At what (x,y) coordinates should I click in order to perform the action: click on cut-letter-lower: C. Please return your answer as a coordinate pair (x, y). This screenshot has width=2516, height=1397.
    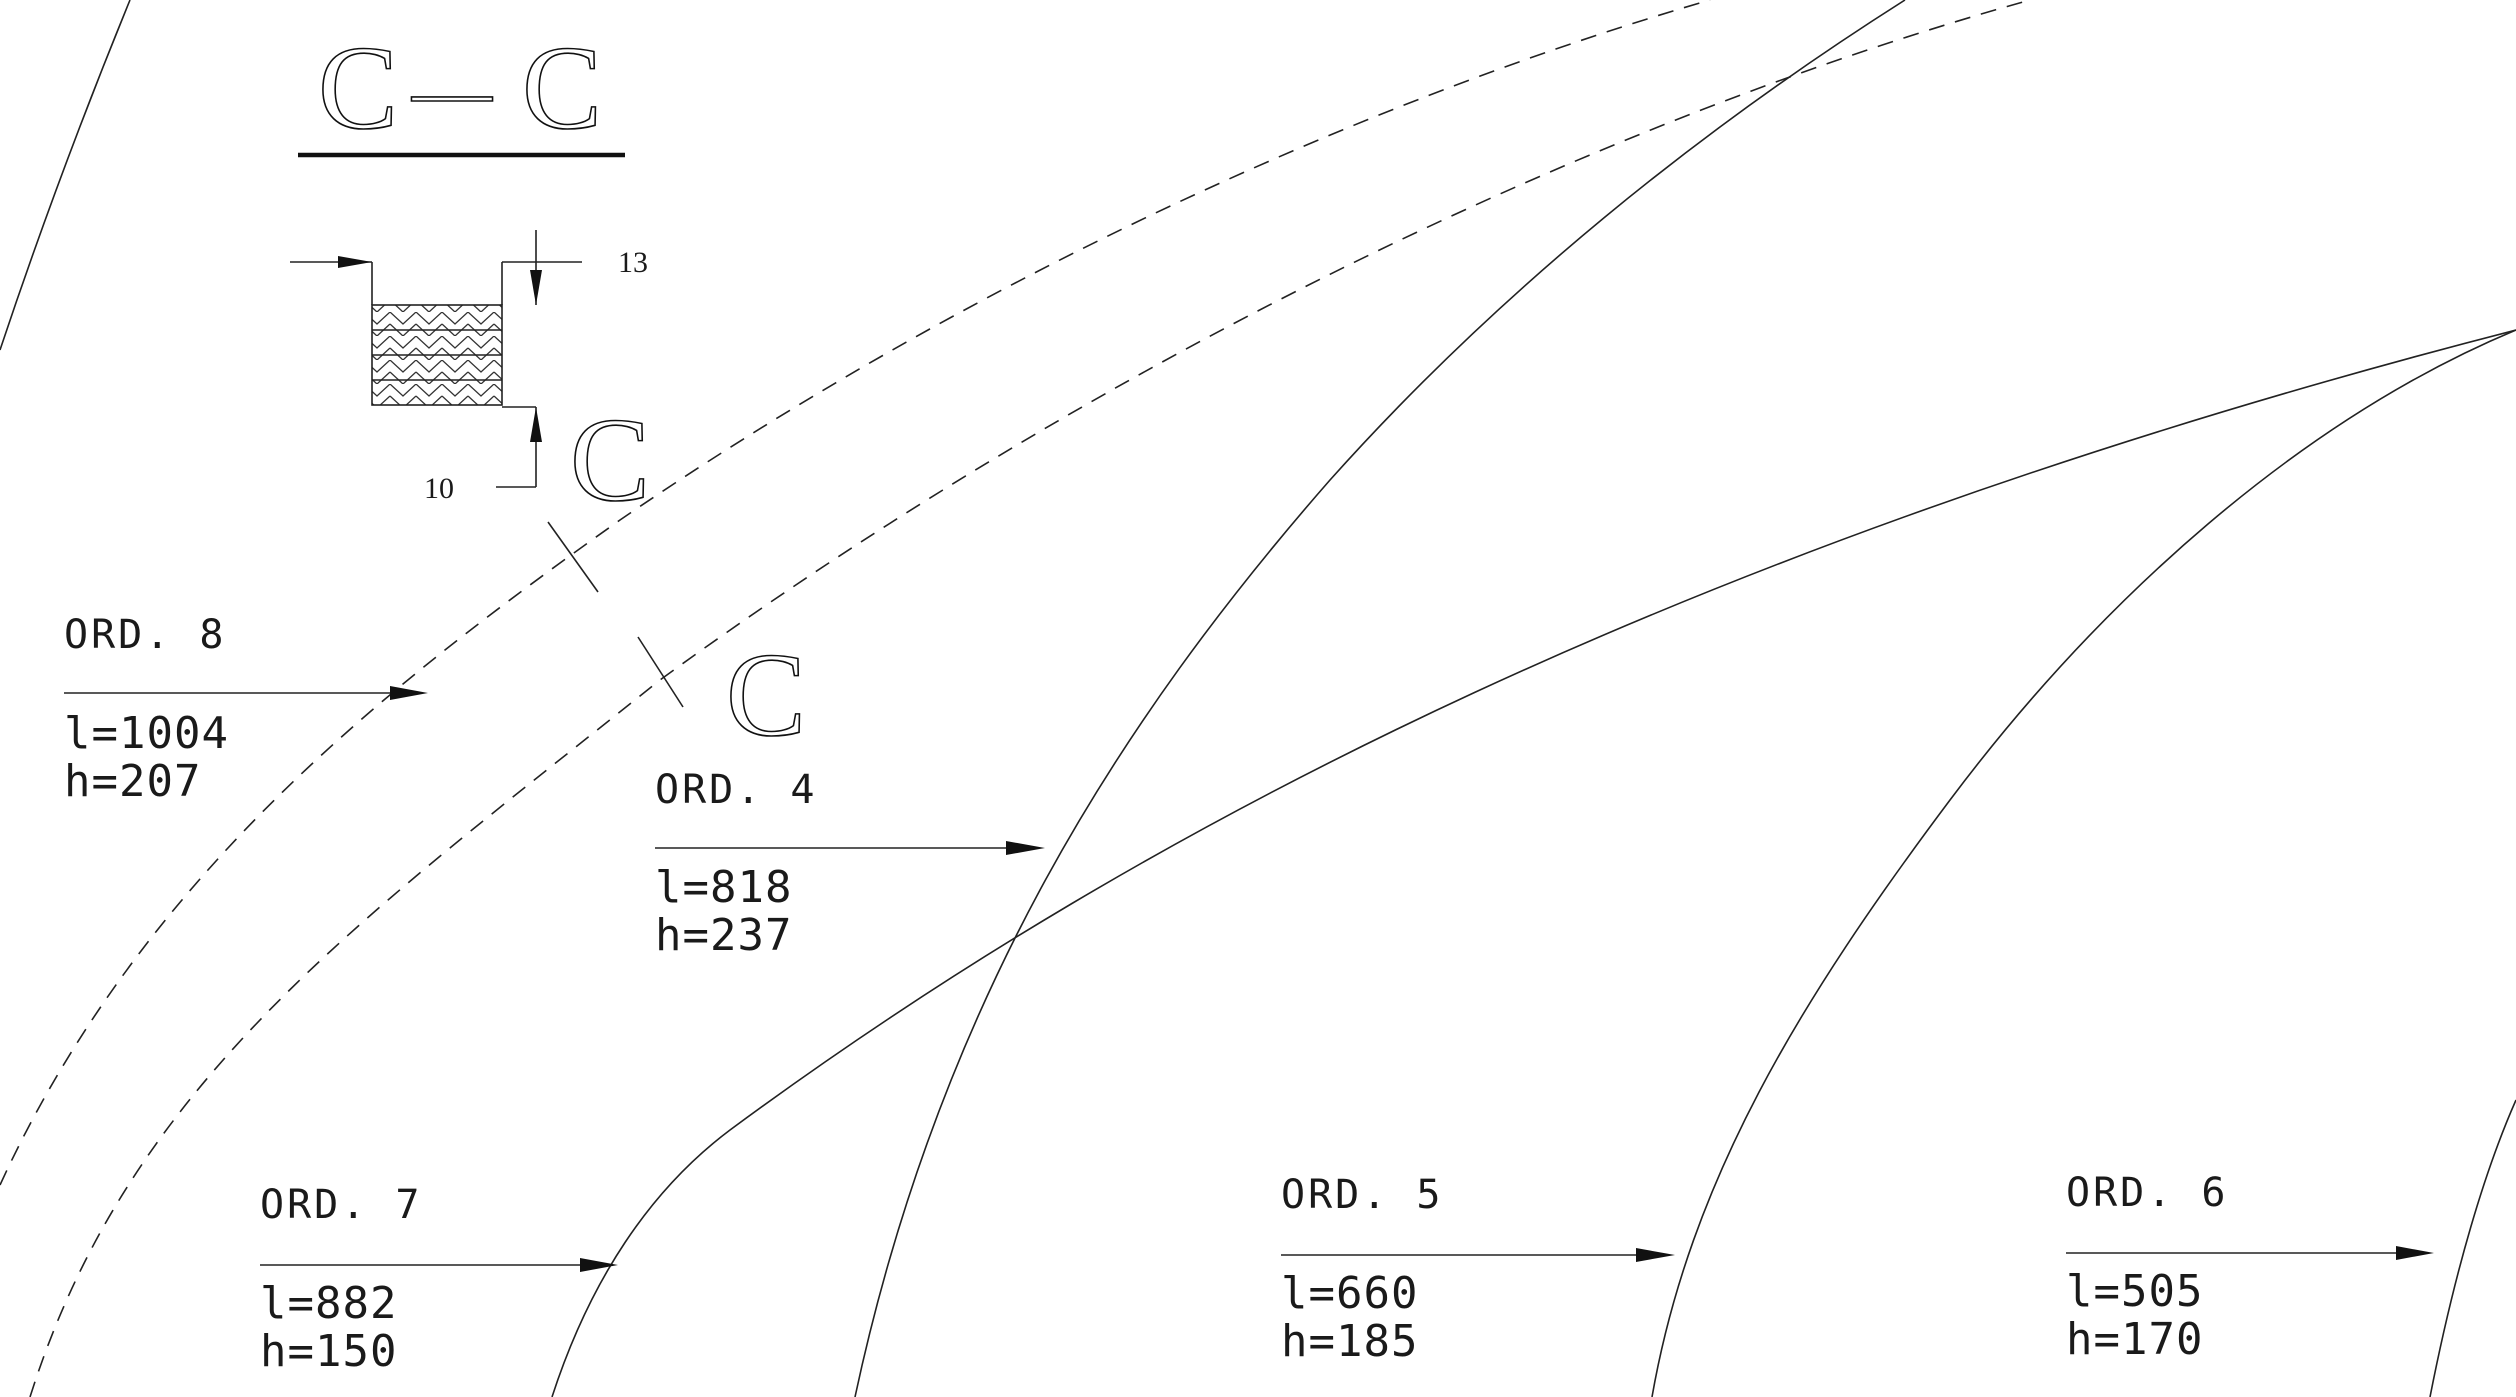
    Looking at the image, I should click on (766, 694).